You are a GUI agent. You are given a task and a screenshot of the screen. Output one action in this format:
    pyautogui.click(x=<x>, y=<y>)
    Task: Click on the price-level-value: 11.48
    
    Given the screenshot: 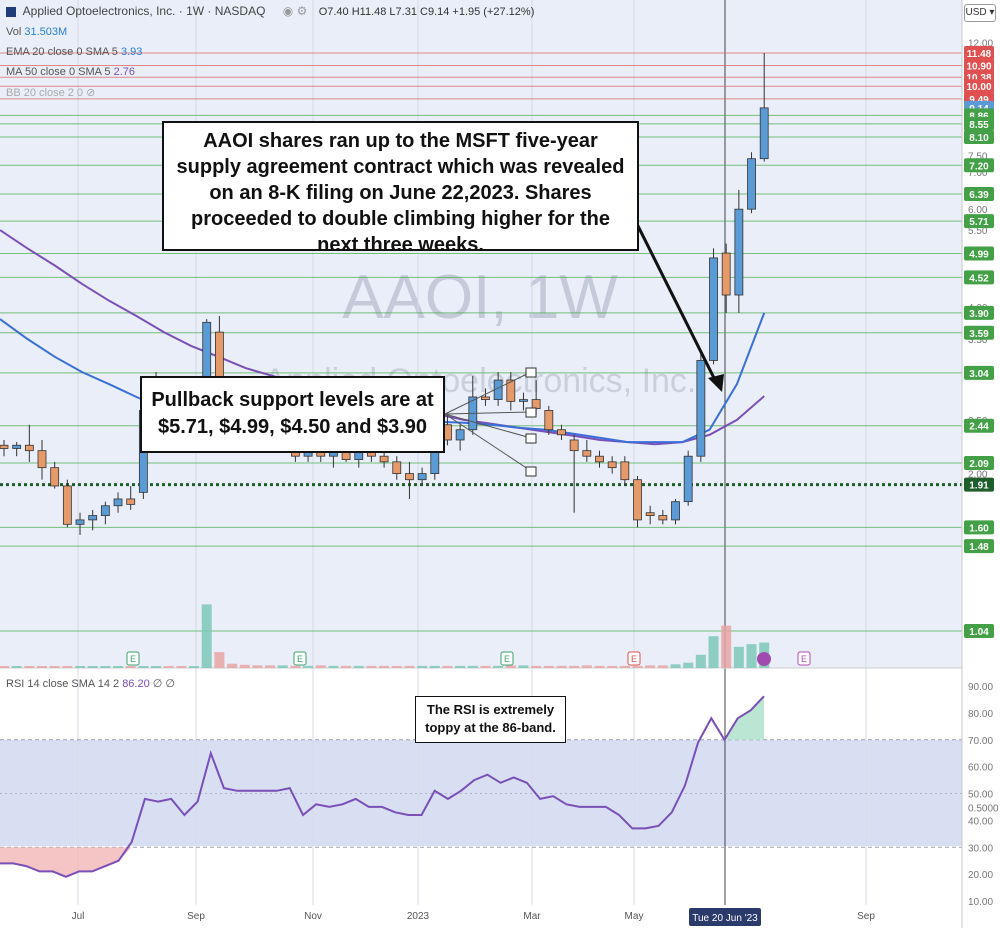 What is the action you would take?
    pyautogui.click(x=979, y=54)
    